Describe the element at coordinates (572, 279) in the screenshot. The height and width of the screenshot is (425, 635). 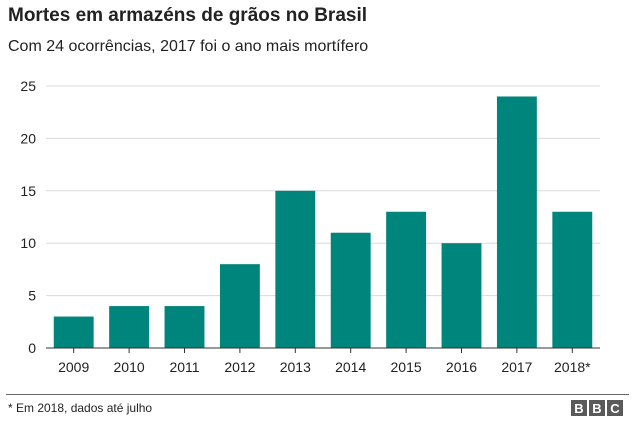
I see `bar-2018` at that location.